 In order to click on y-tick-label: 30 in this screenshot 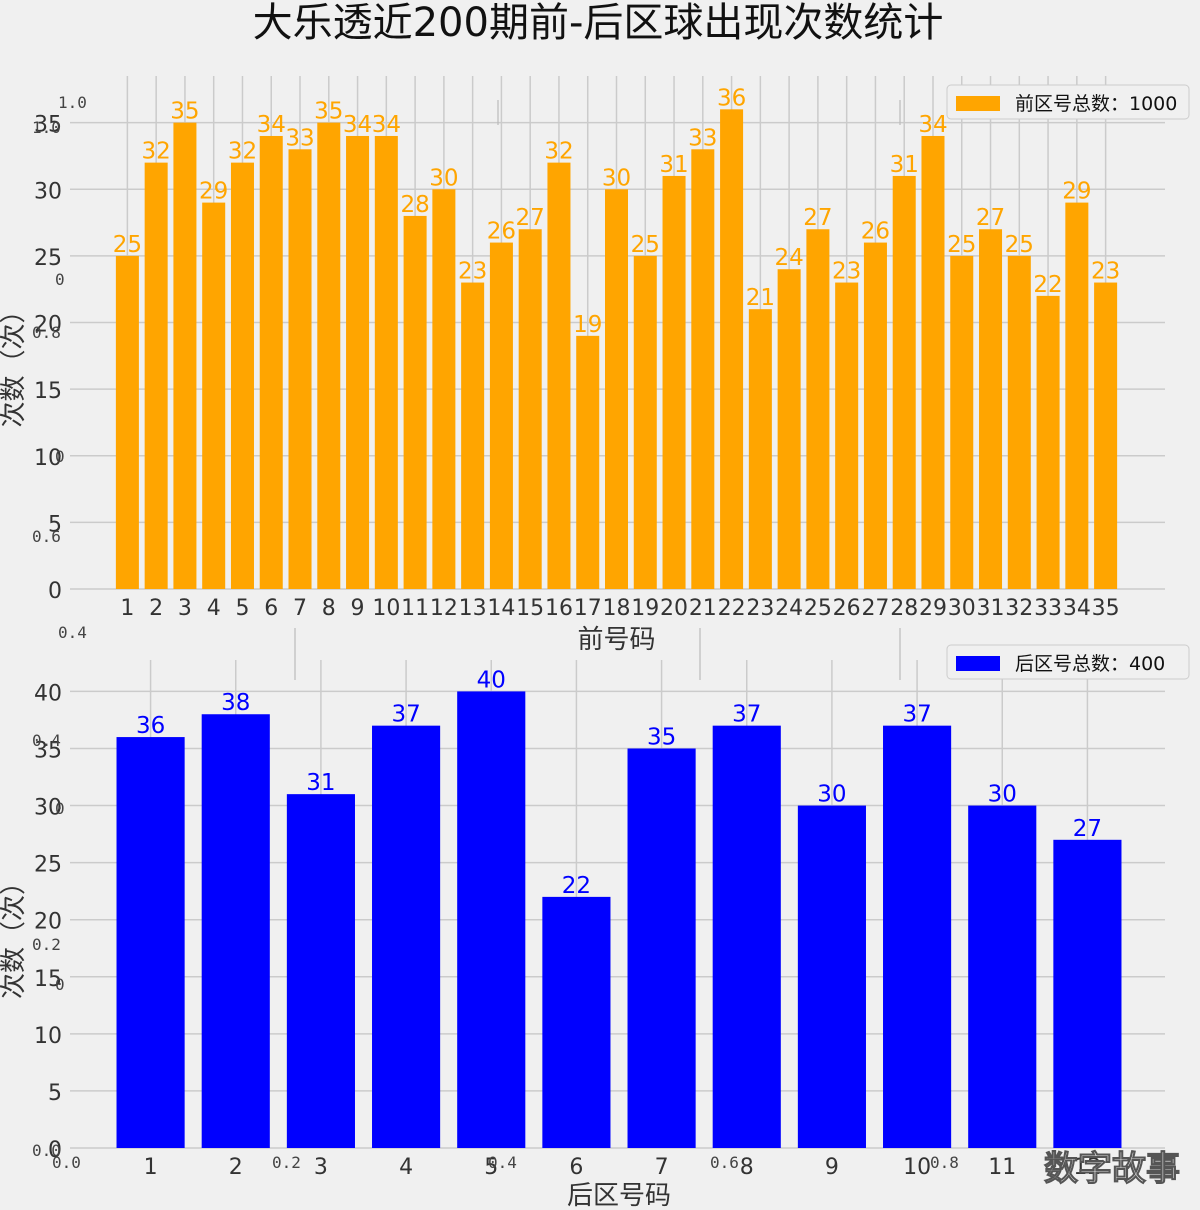, I will do `click(48, 808)`.